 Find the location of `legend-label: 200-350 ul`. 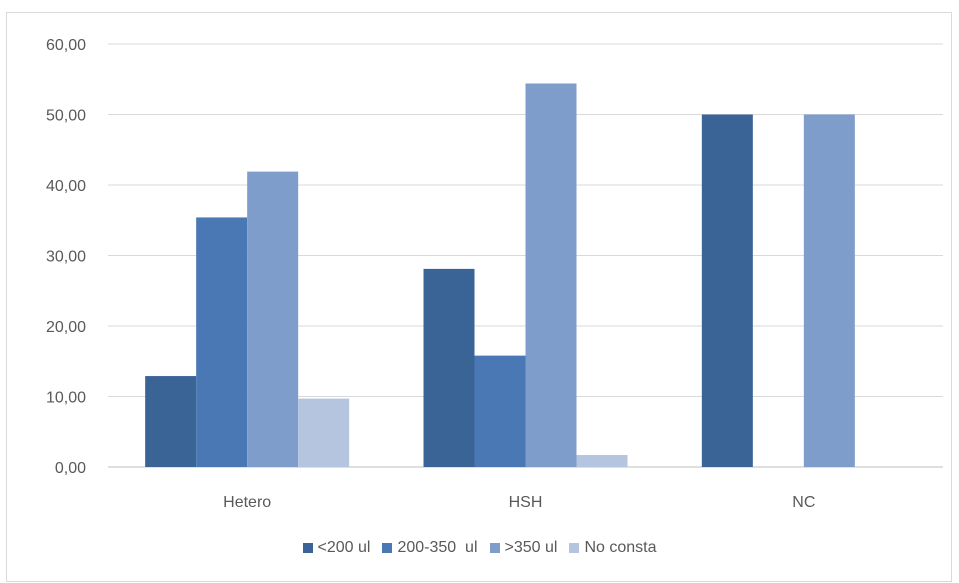

legend-label: 200-350 ul is located at coordinates (437, 547).